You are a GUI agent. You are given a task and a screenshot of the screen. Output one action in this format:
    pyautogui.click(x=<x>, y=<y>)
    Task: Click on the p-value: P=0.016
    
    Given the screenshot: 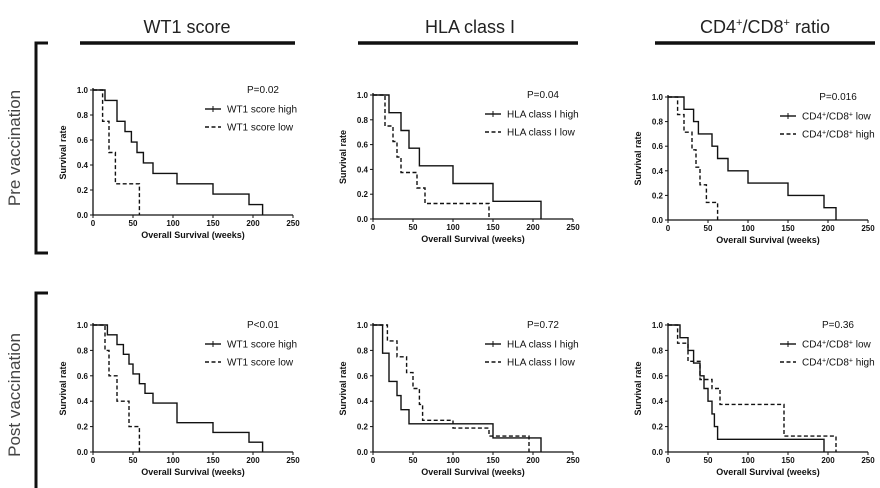 What is the action you would take?
    pyautogui.click(x=838, y=97)
    